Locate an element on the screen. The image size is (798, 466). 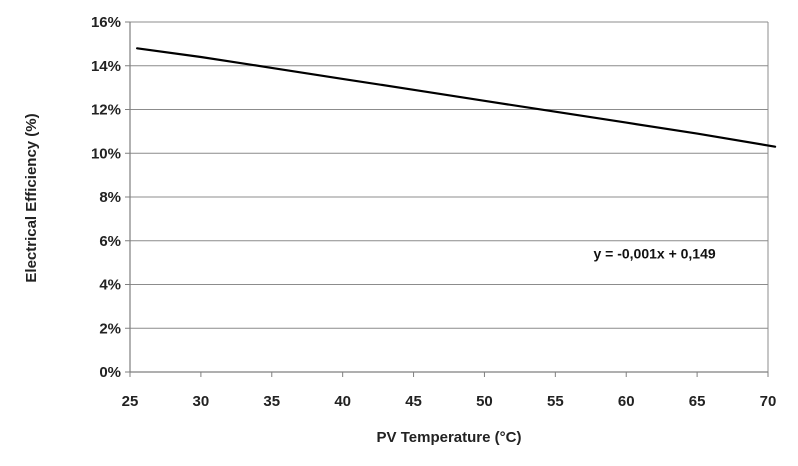
x-tick-label: 45 is located at coordinates (413, 401).